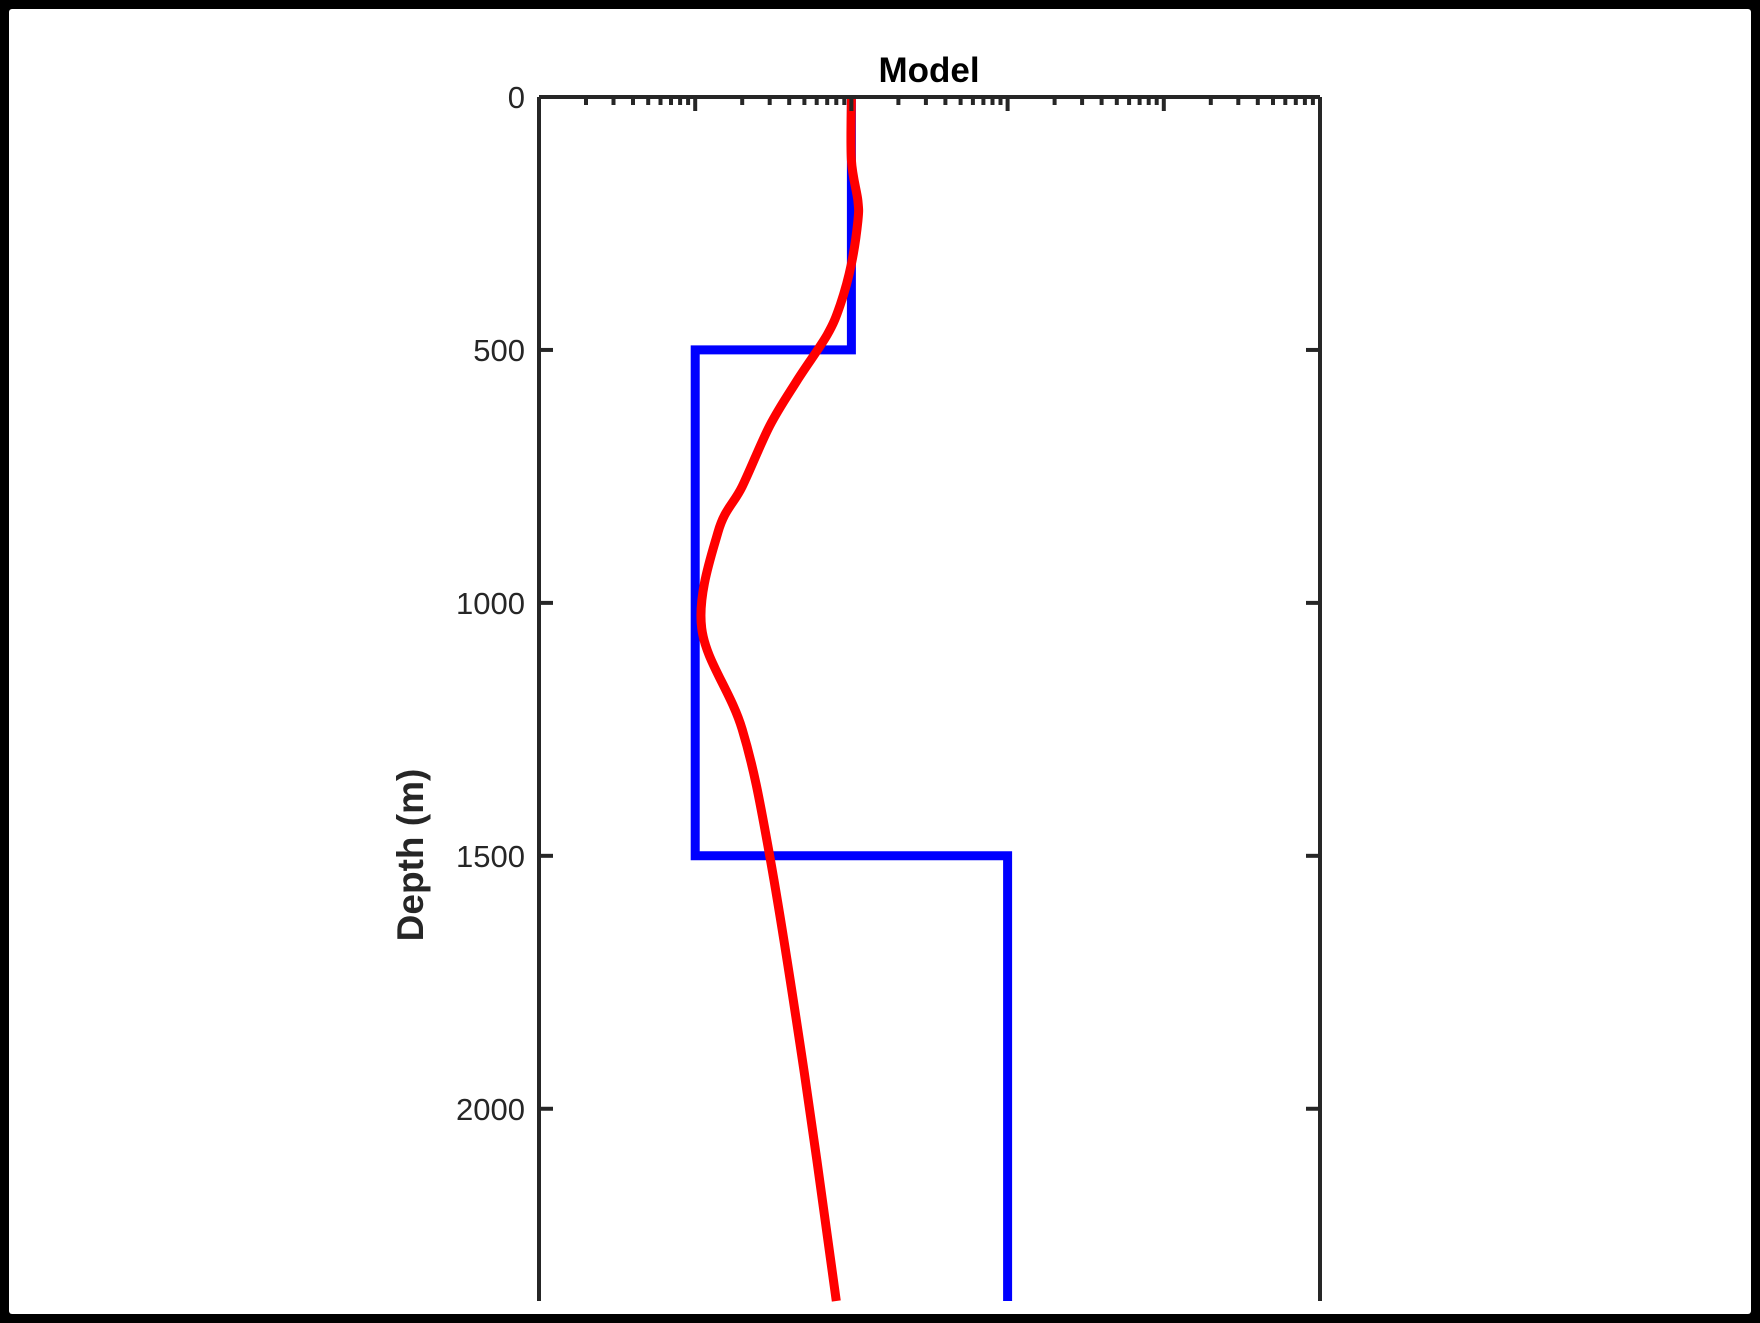 The width and height of the screenshot is (1760, 1323). What do you see at coordinates (928, 70) in the screenshot?
I see `chart-title: Model` at bounding box center [928, 70].